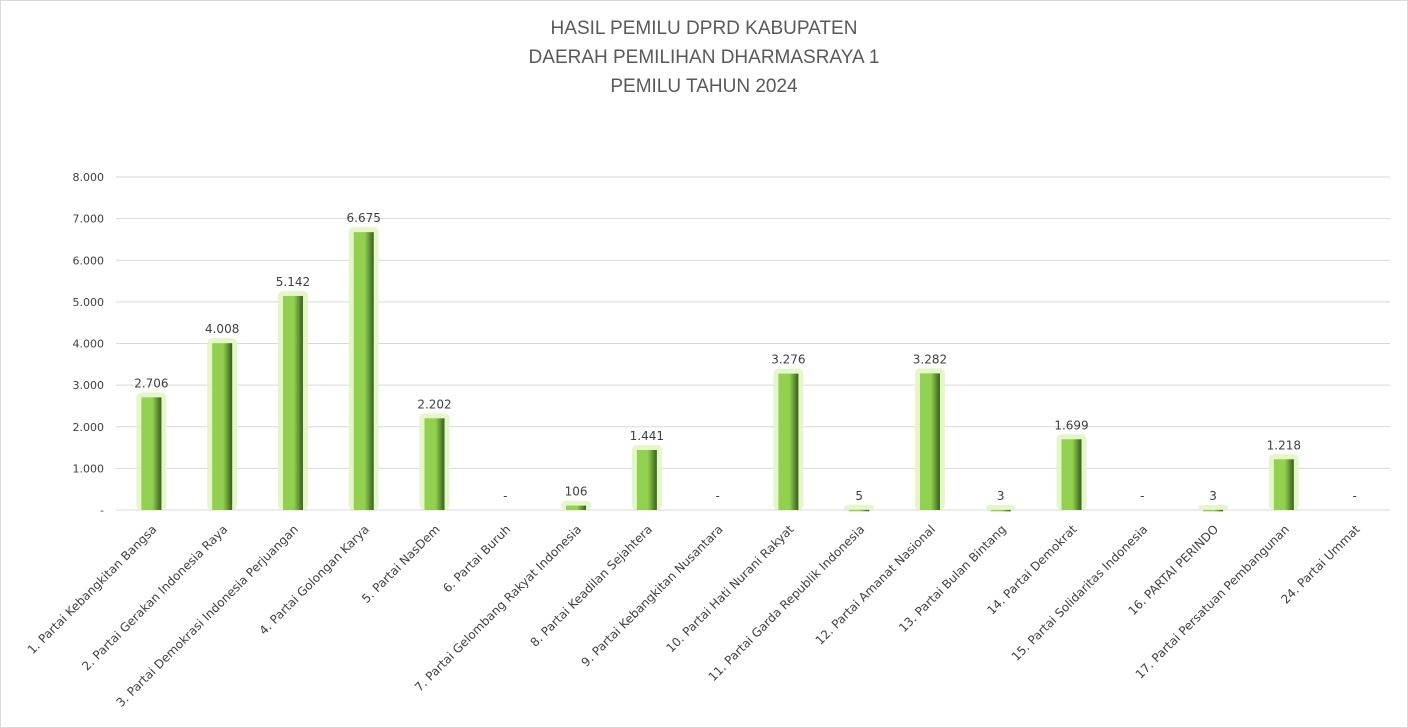 The height and width of the screenshot is (728, 1408). What do you see at coordinates (89, 219) in the screenshot?
I see `y-tick-label: 7.000` at bounding box center [89, 219].